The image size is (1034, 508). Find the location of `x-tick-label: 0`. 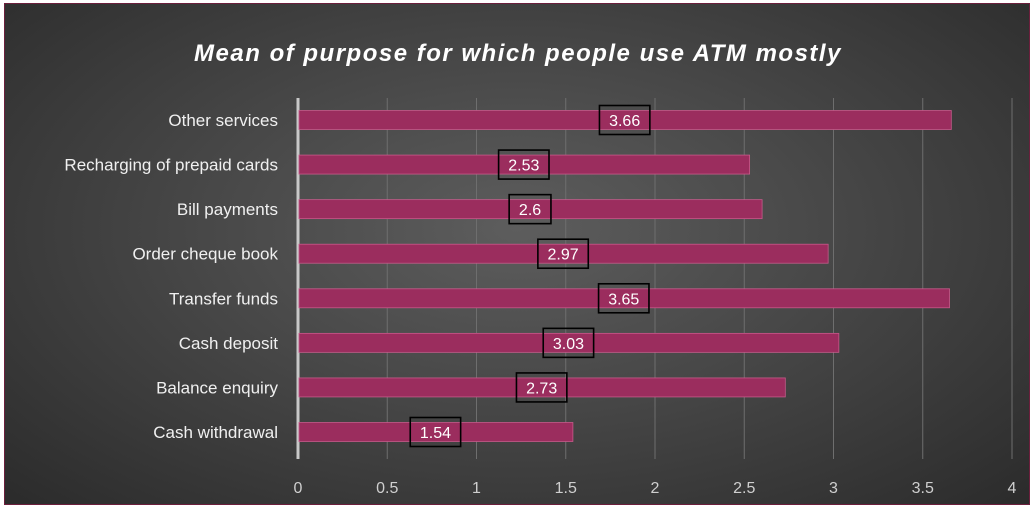

x-tick-label: 0 is located at coordinates (298, 488).